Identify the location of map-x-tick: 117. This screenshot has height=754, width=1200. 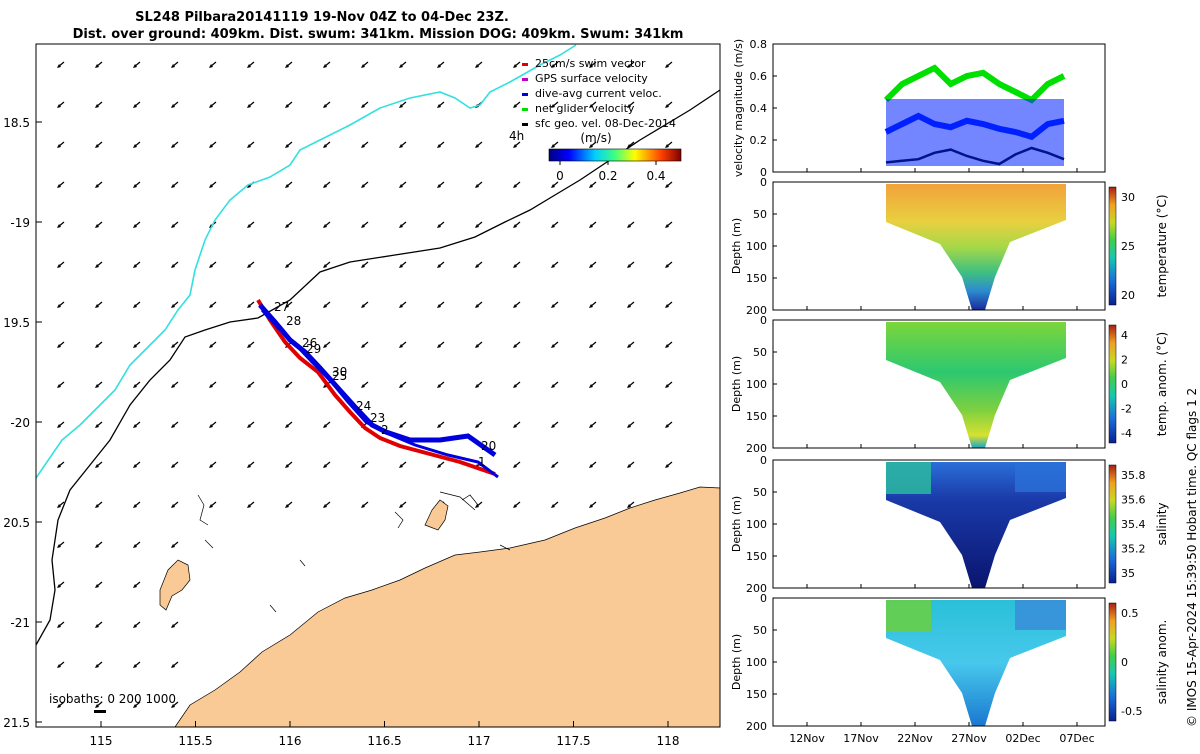
(479, 741).